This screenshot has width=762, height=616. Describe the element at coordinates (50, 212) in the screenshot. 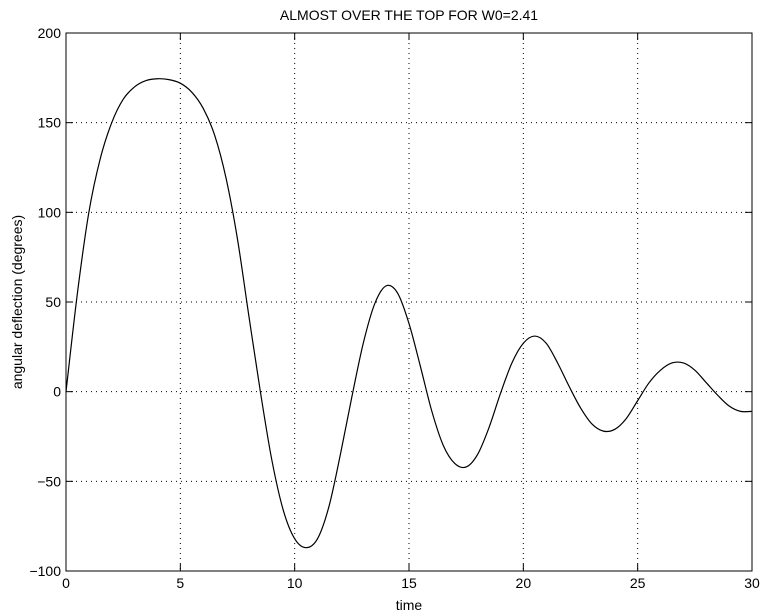

I see `y-tick-label: 100` at that location.